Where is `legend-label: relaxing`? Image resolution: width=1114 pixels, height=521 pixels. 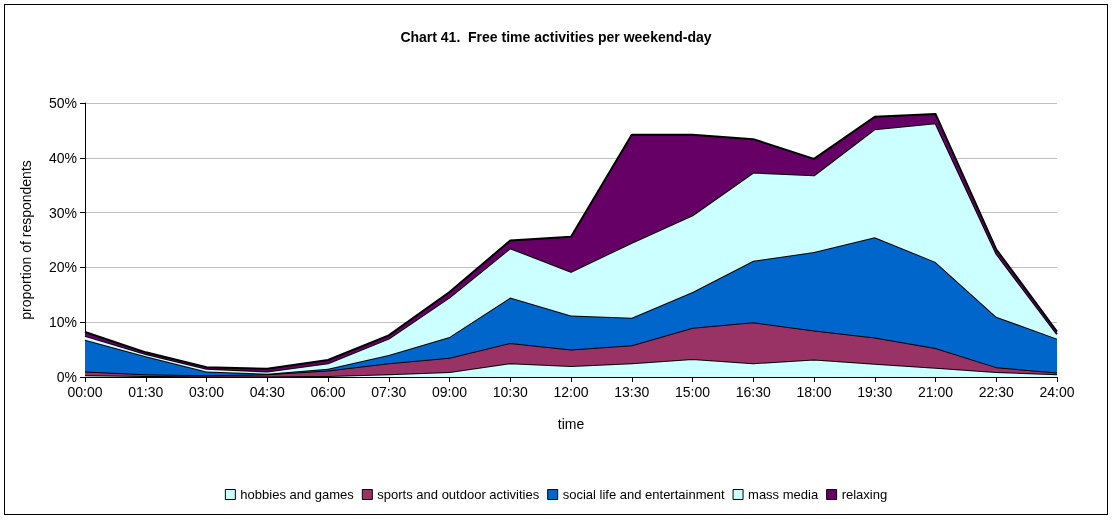 legend-label: relaxing is located at coordinates (864, 494).